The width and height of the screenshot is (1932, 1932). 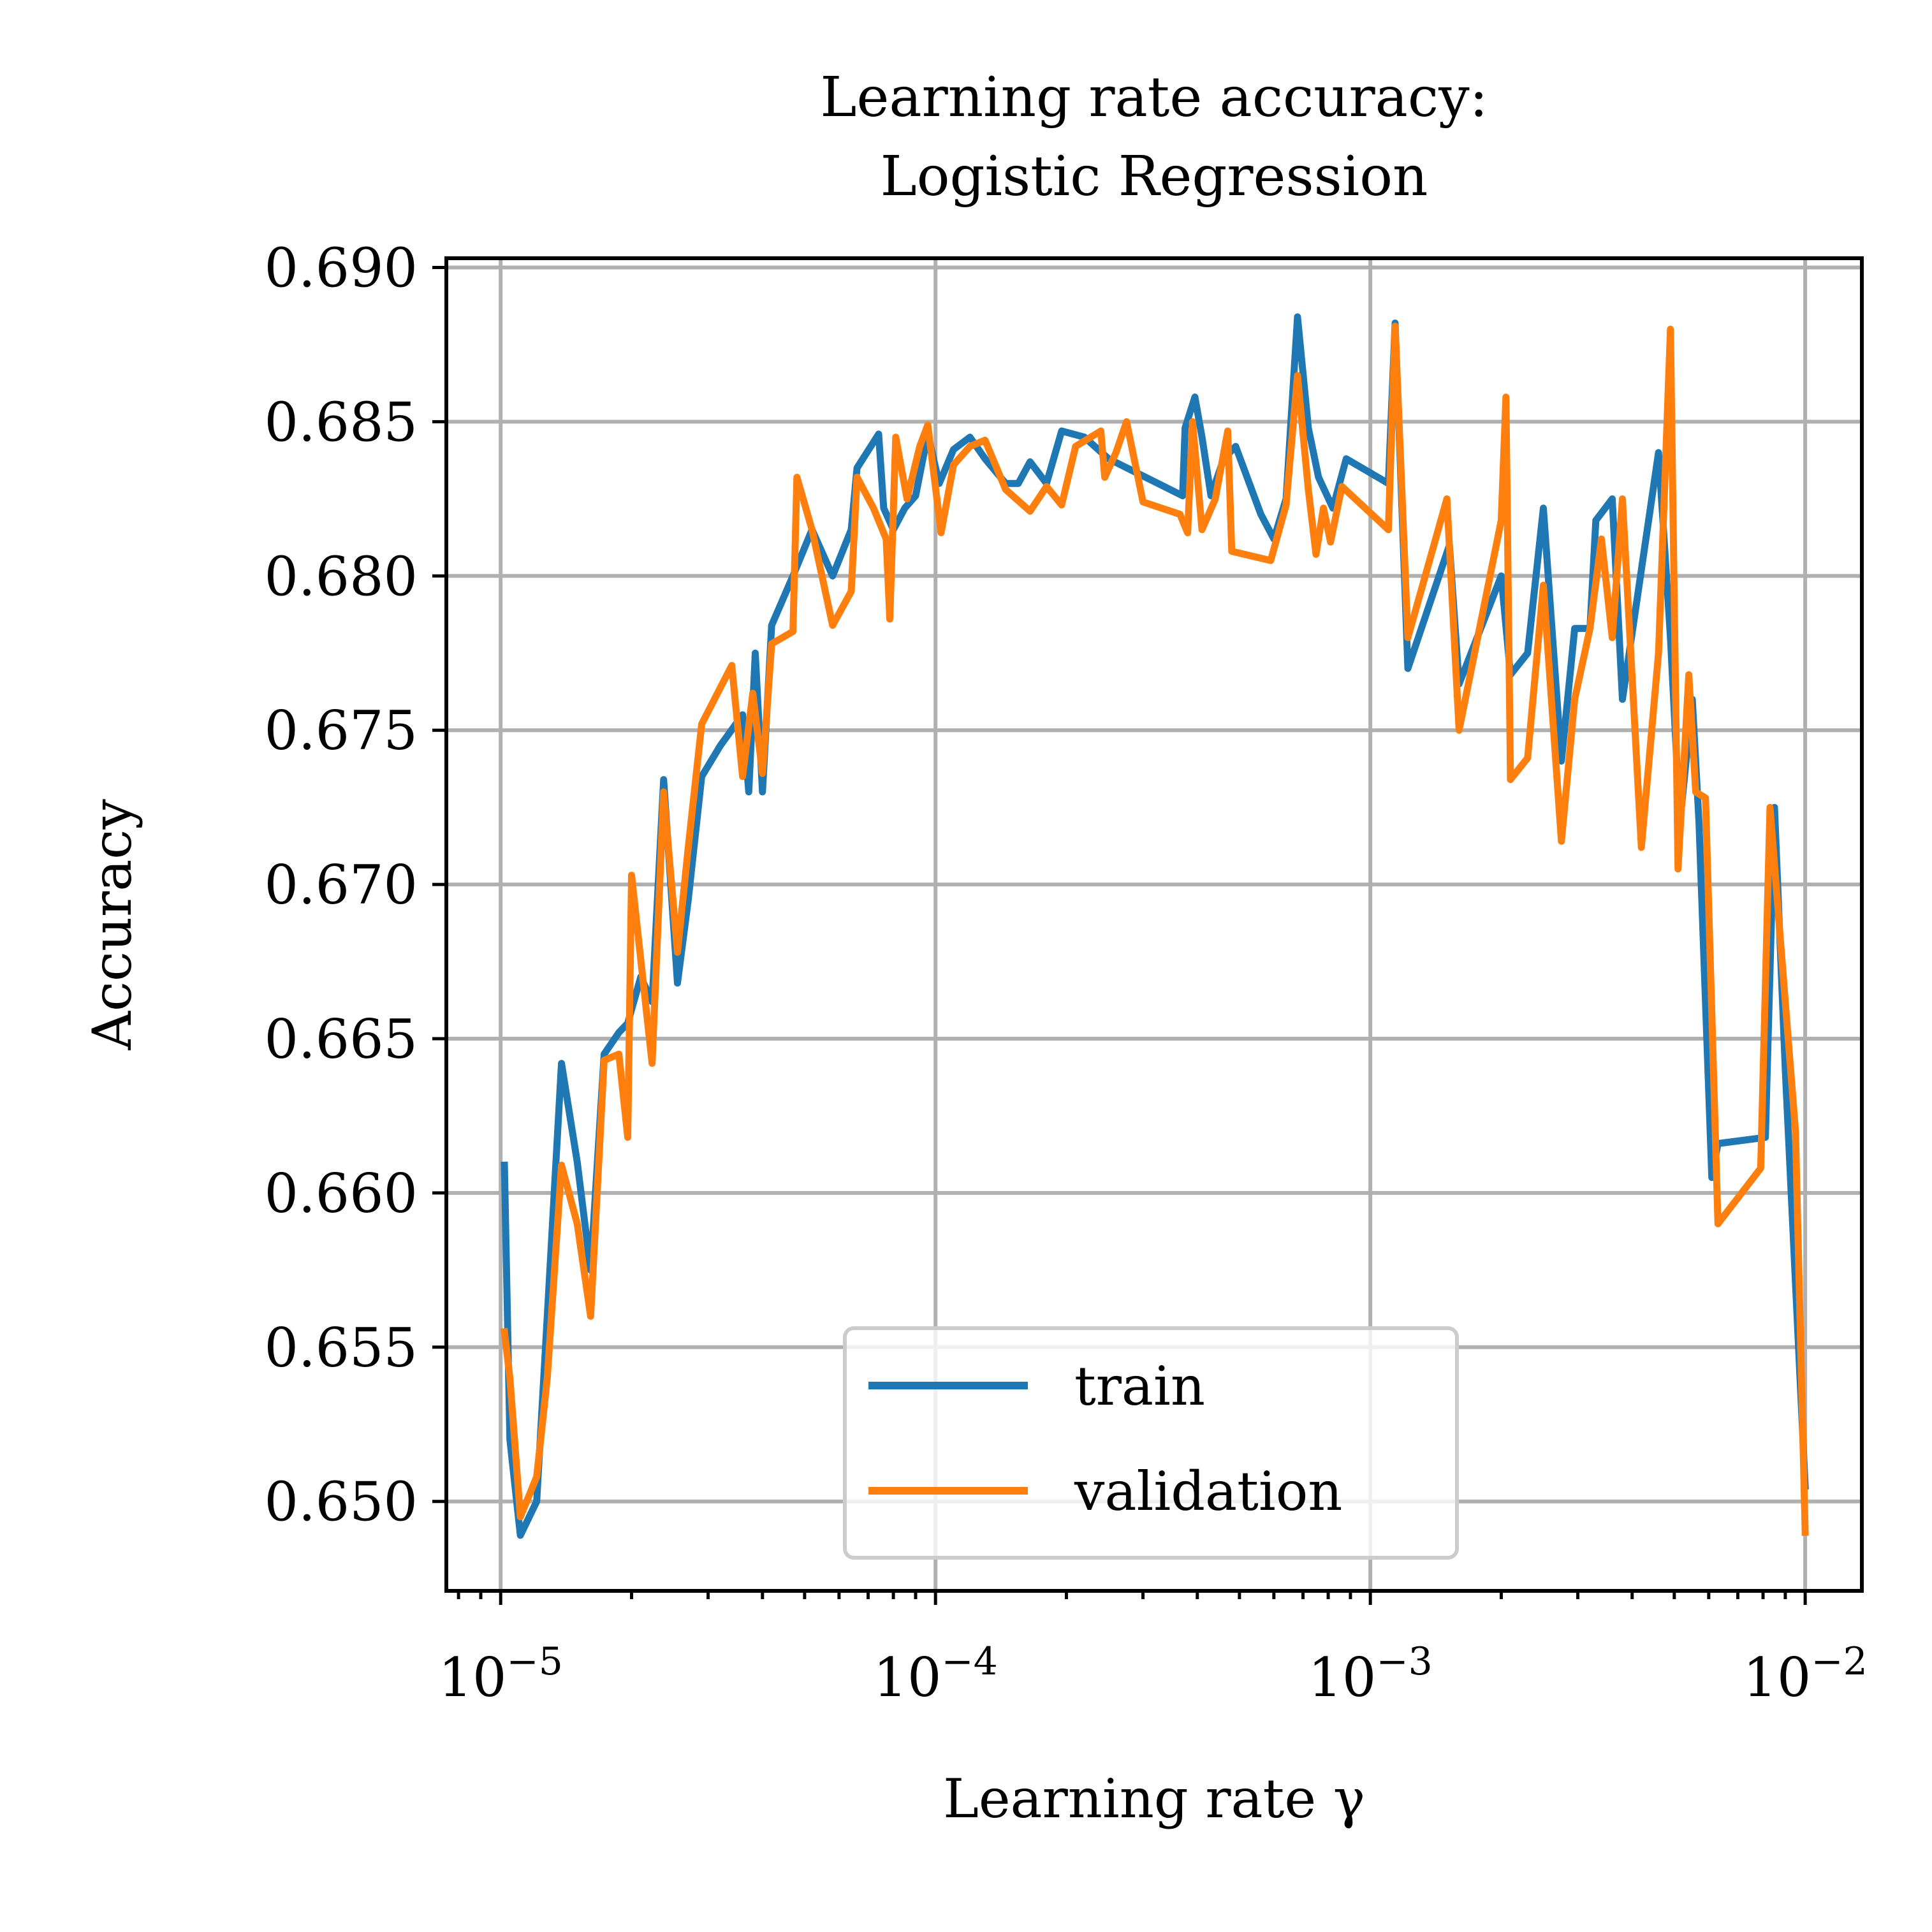 What do you see at coordinates (341, 576) in the screenshot?
I see `y-tick-label: 0.680` at bounding box center [341, 576].